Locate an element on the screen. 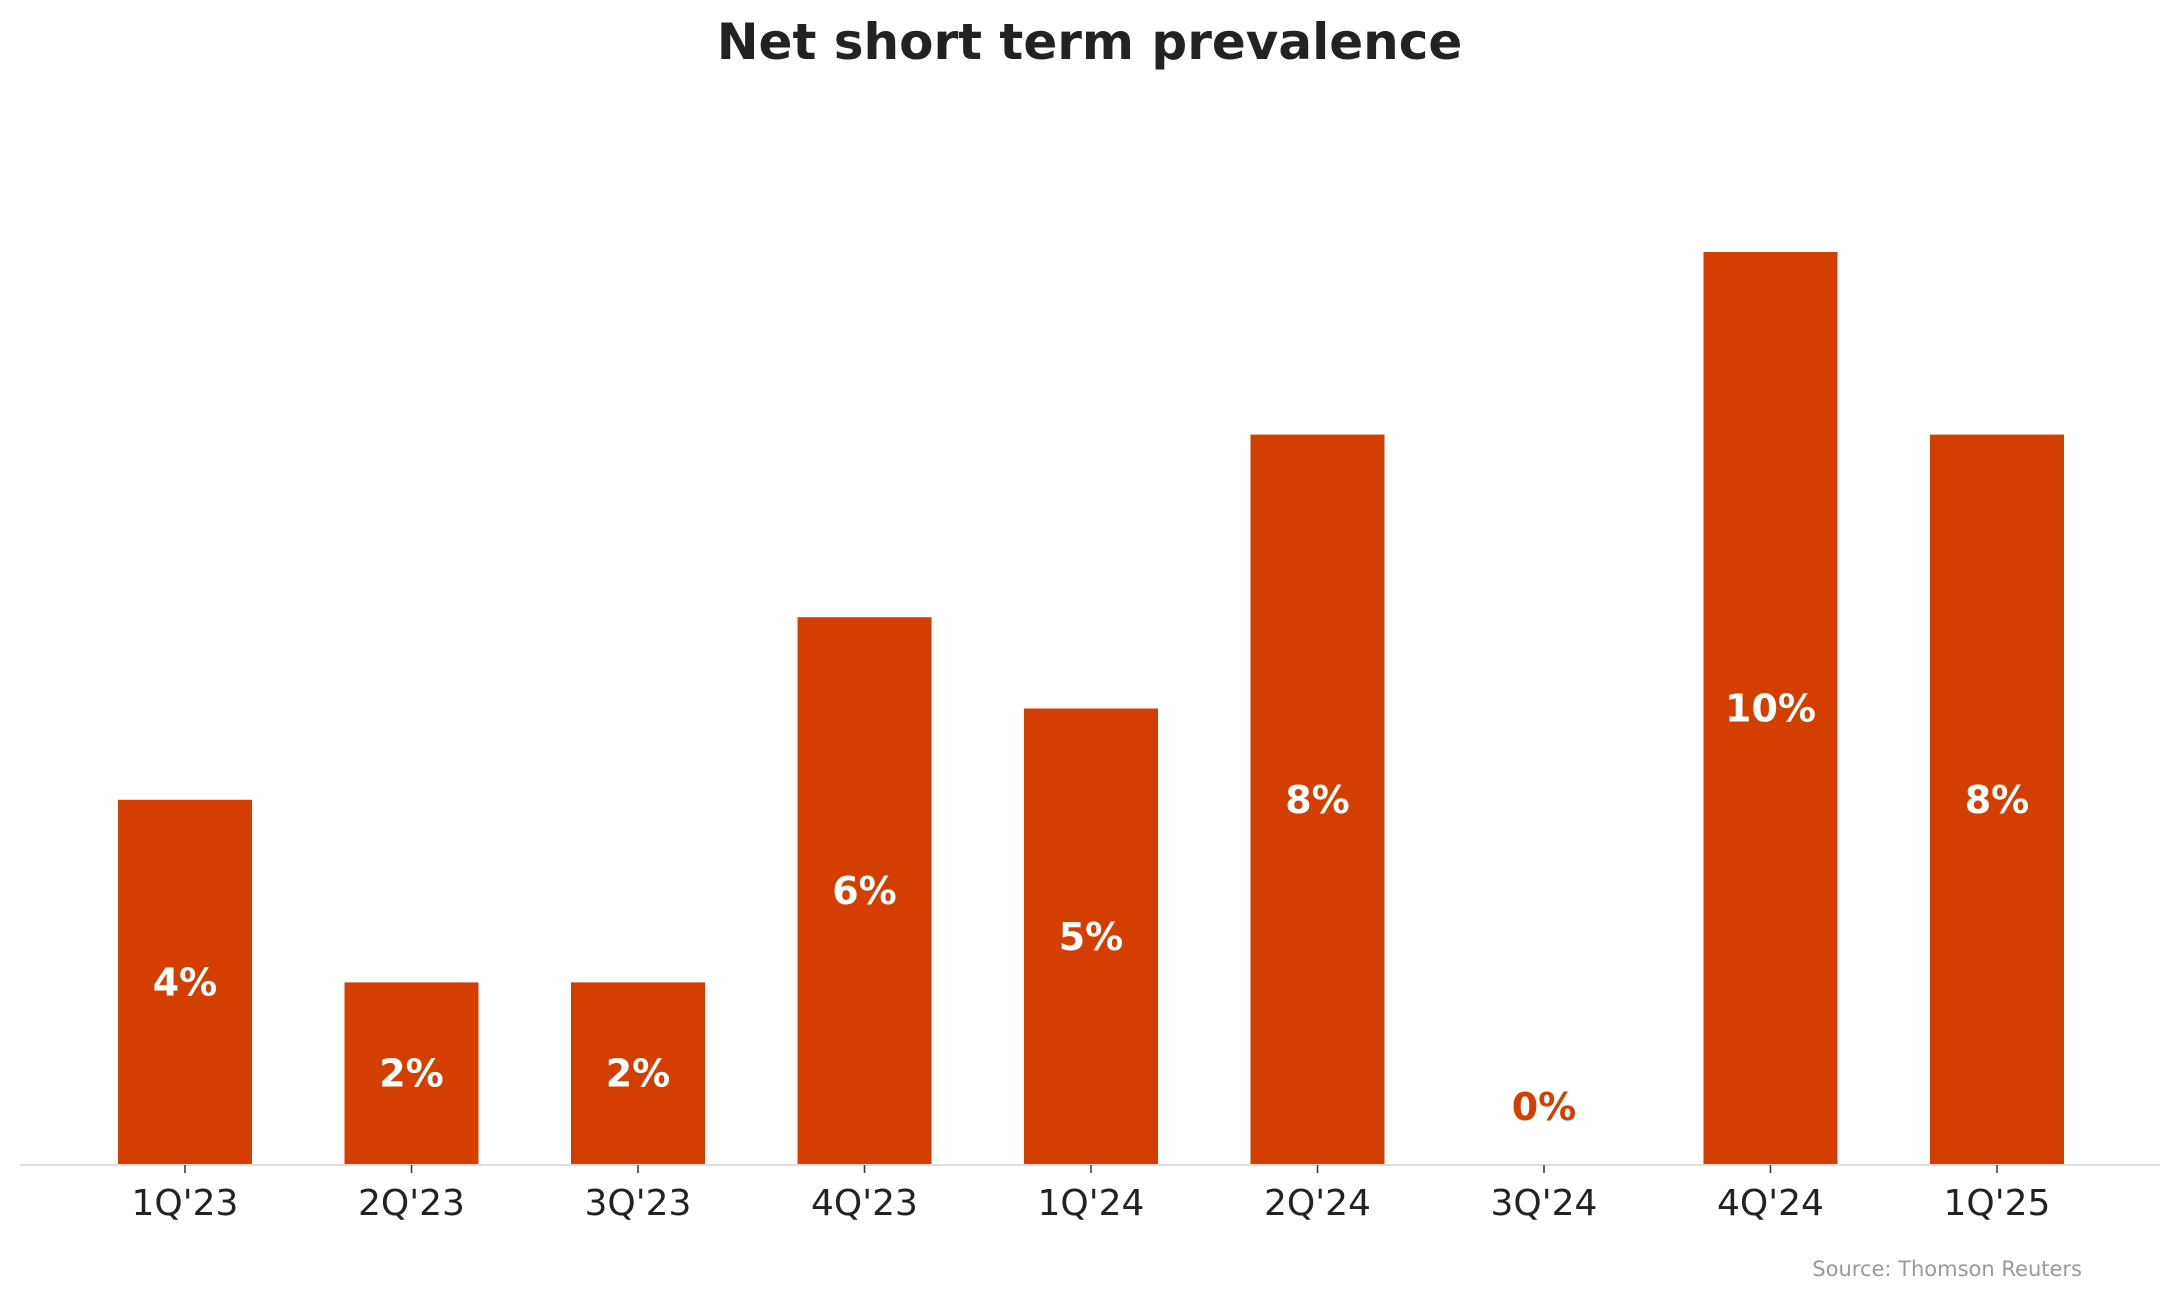  bar-3Q'23 is located at coordinates (638, 1073).